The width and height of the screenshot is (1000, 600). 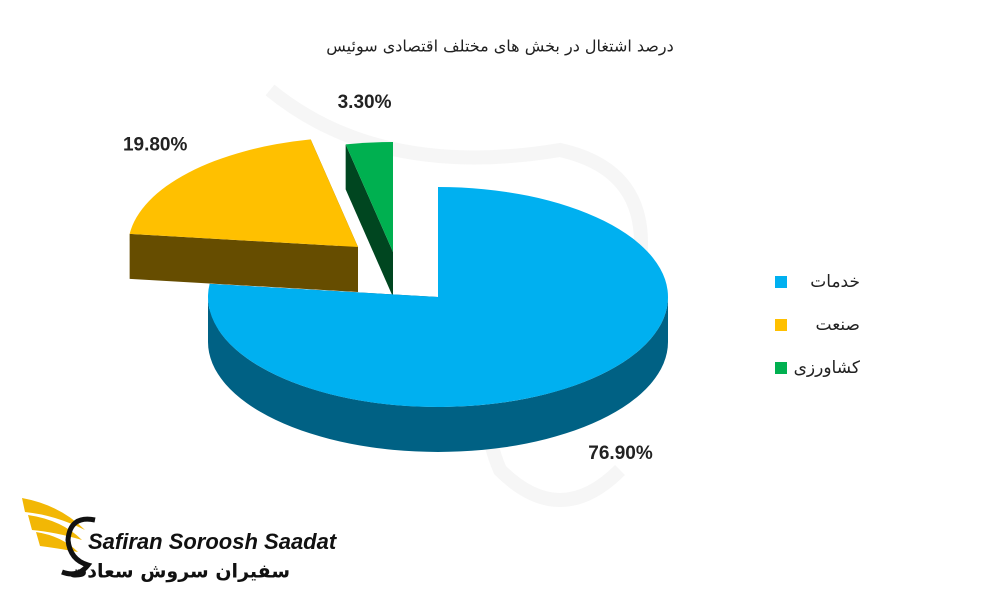 I want to click on logo-wing, so click(x=53, y=514).